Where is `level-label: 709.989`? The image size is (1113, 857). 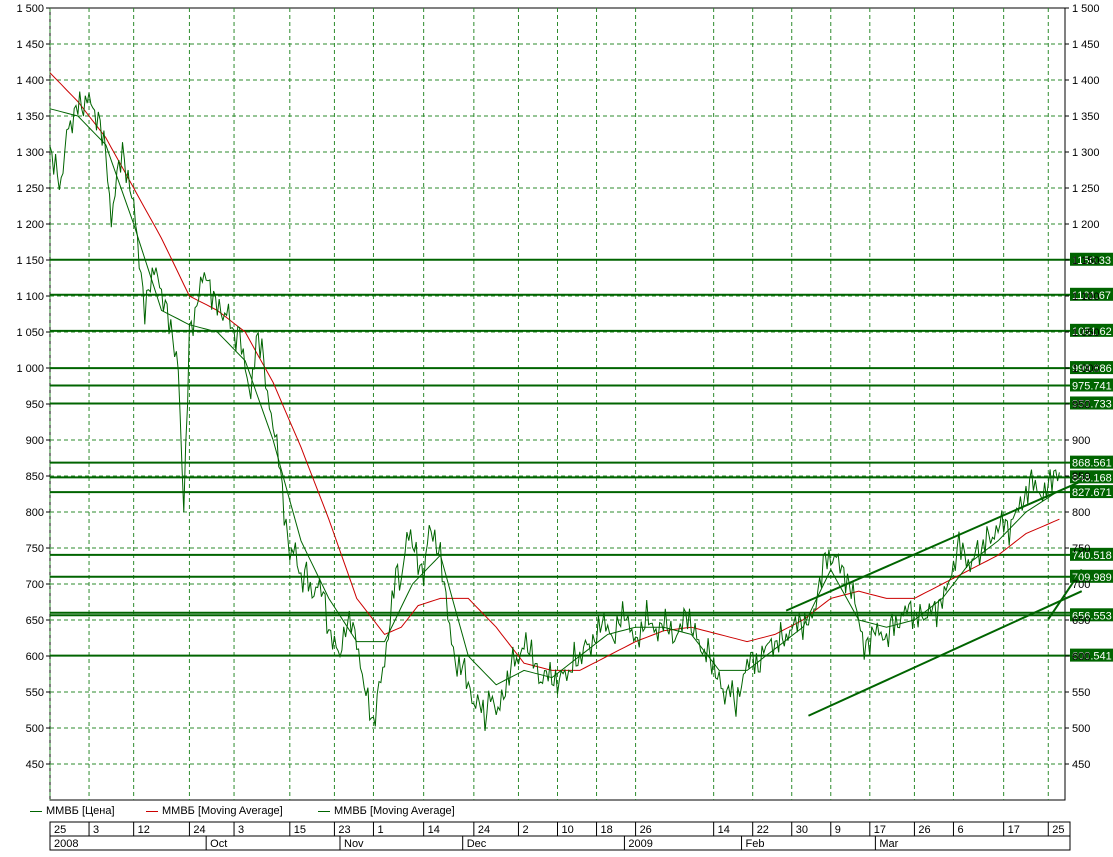 level-label: 709.989 is located at coordinates (1092, 578).